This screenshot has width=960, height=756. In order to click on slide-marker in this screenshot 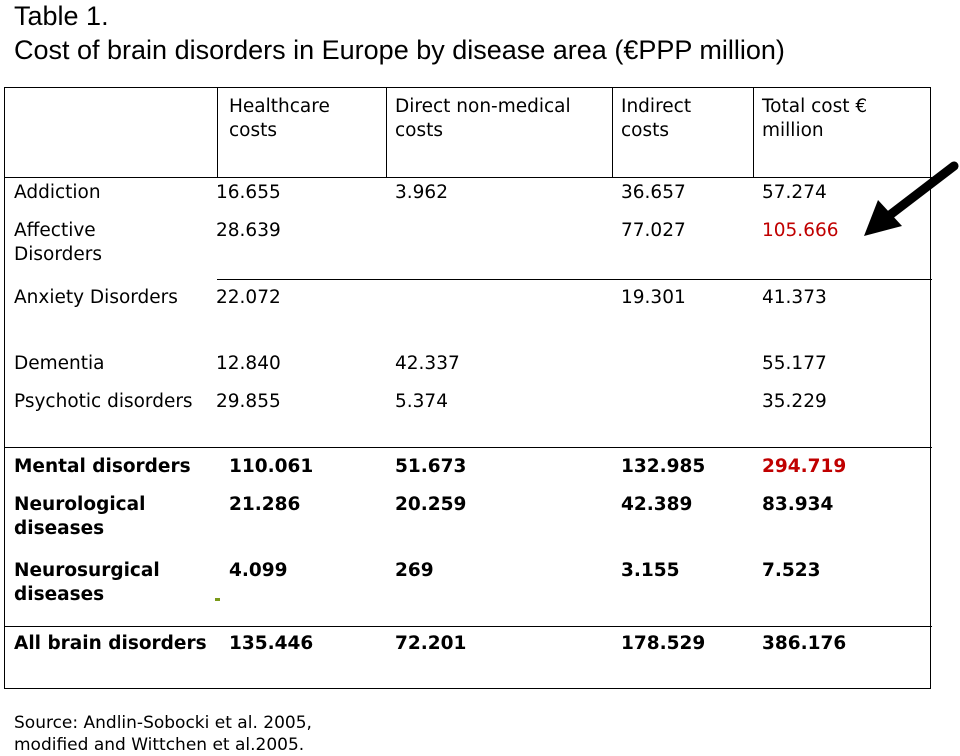, I will do `click(217, 599)`.